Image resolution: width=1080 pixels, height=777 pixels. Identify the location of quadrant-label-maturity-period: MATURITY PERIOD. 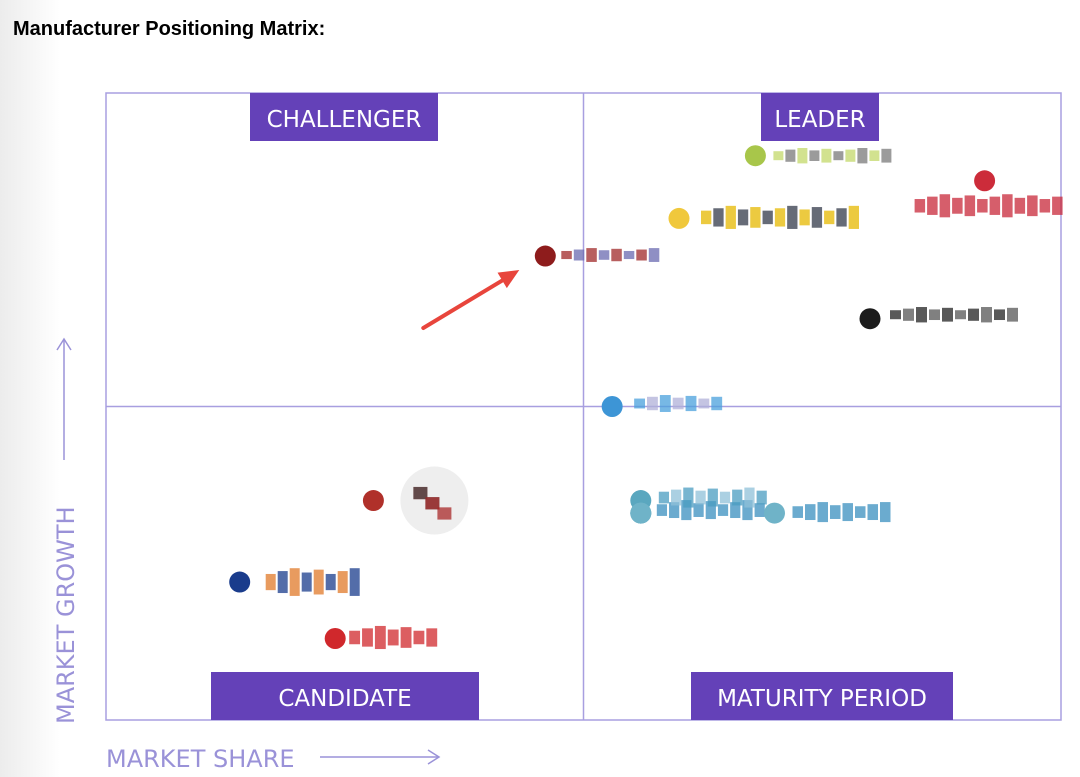
(822, 699).